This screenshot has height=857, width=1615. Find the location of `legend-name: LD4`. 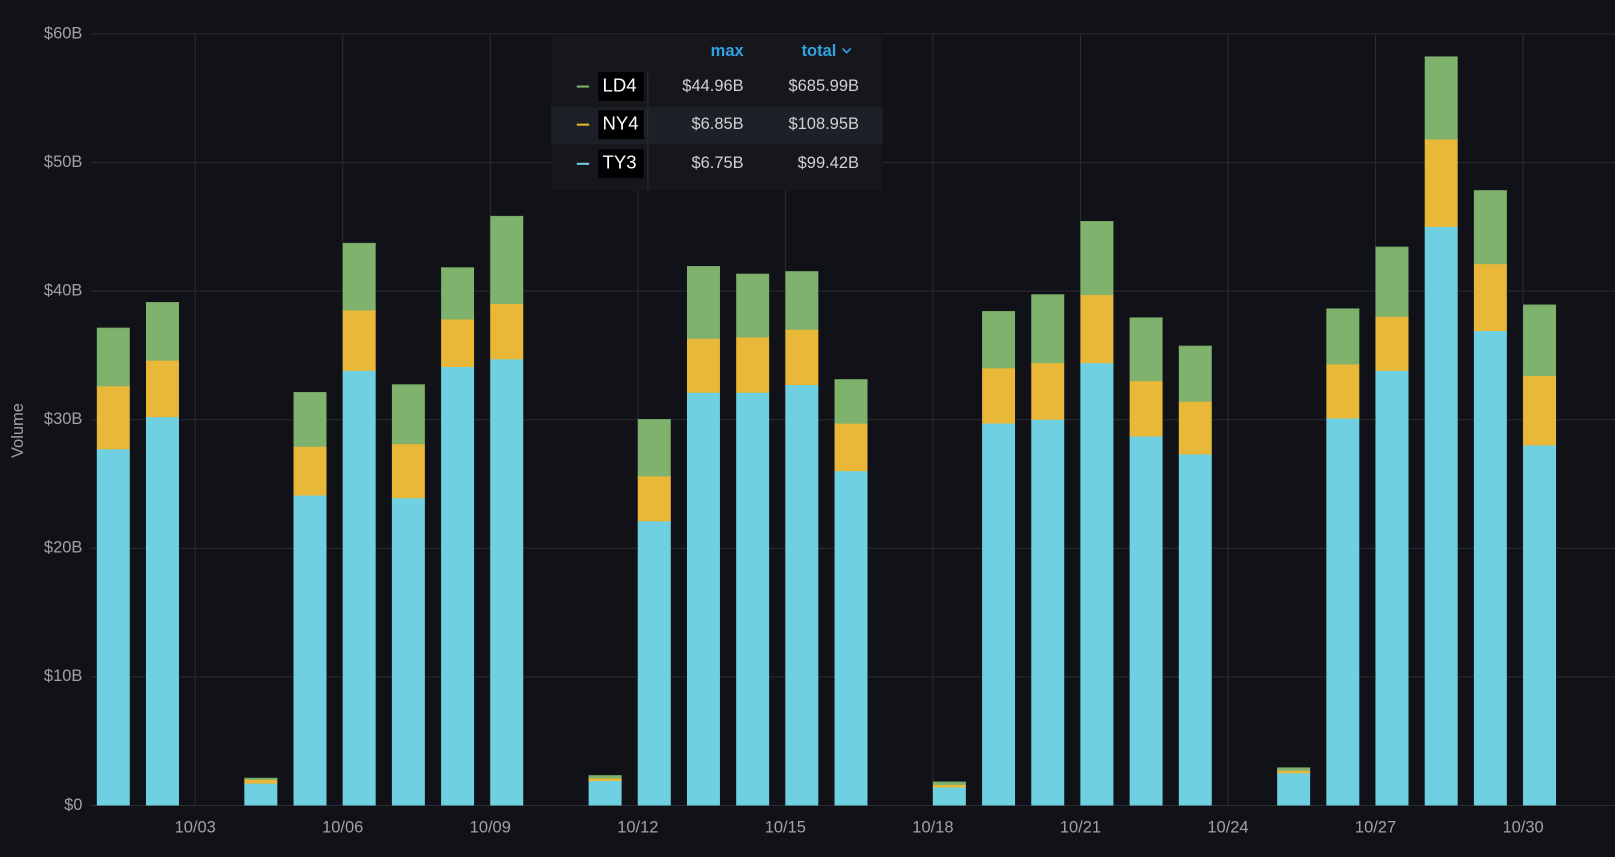

legend-name: LD4 is located at coordinates (620, 84).